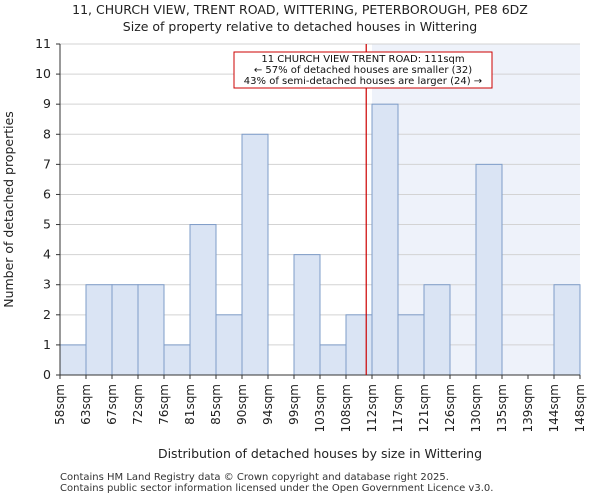 The image size is (600, 500). Describe the element at coordinates (216, 404) in the screenshot. I see `x-tick-label: 85sqm` at that location.